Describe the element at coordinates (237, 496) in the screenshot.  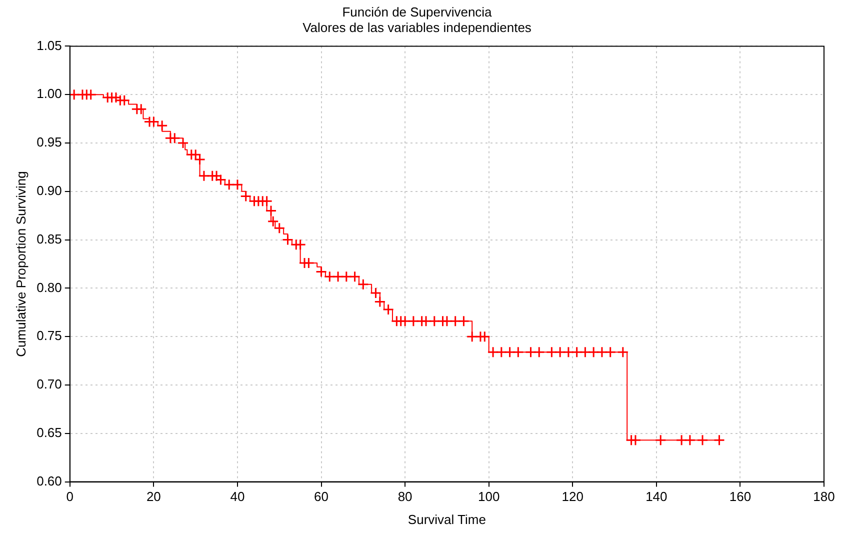
I see `x-tick-label: 40` at that location.